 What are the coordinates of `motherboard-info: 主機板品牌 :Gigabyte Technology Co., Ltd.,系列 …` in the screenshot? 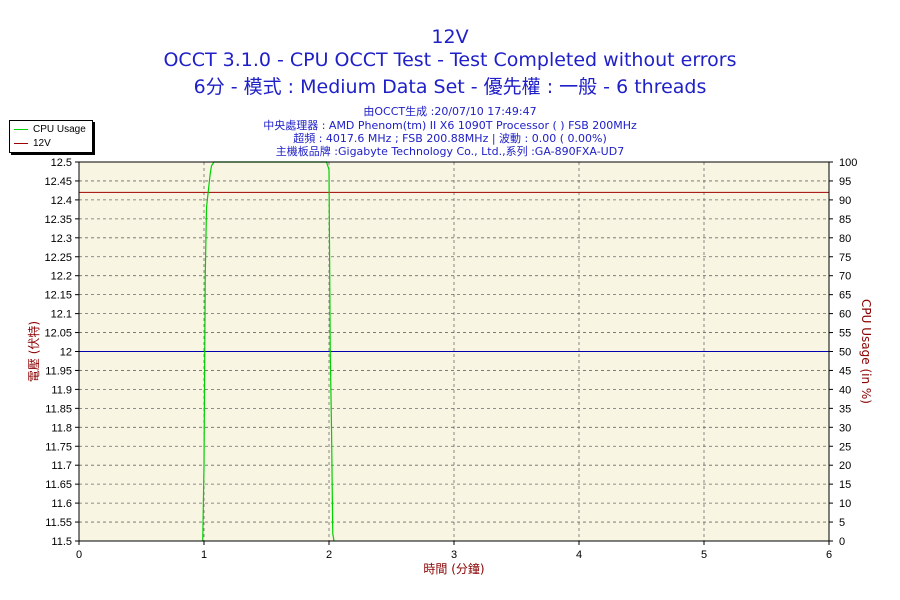 It's located at (450, 151).